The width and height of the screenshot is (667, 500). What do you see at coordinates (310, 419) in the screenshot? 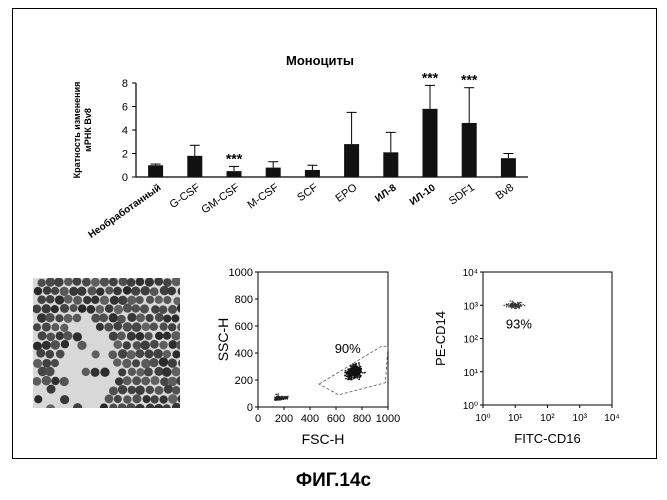
I see `x-tick-label: 400` at bounding box center [310, 419].